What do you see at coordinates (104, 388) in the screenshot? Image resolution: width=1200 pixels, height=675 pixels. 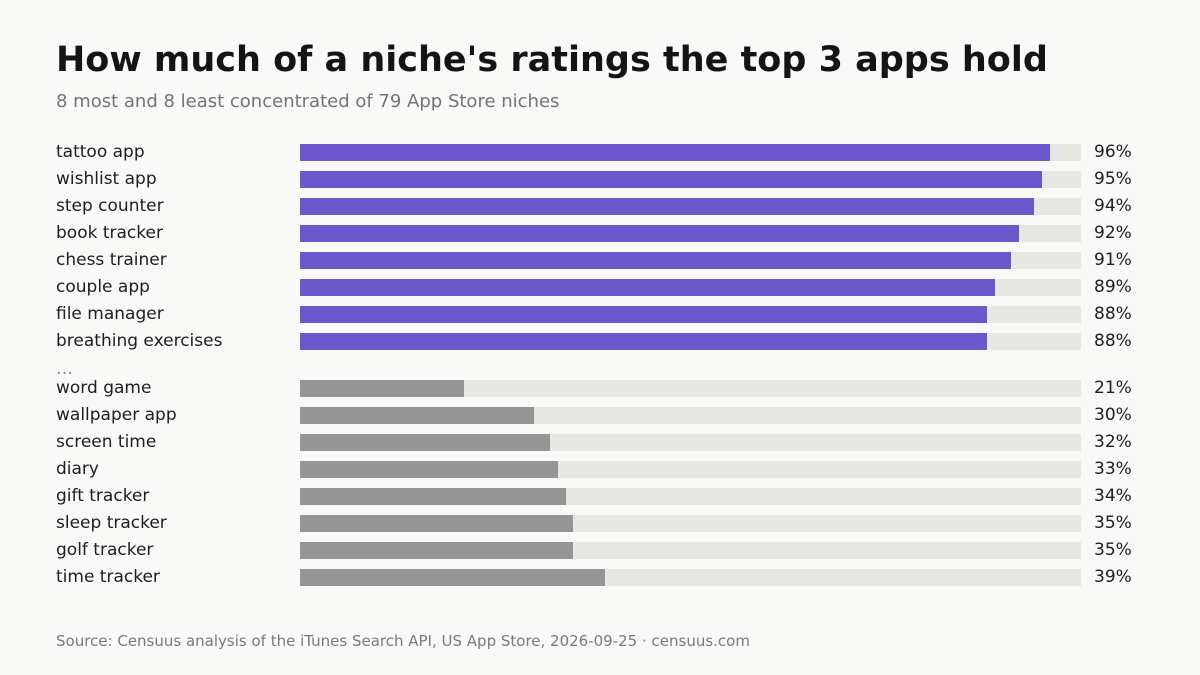 I see `category-label: word game` at bounding box center [104, 388].